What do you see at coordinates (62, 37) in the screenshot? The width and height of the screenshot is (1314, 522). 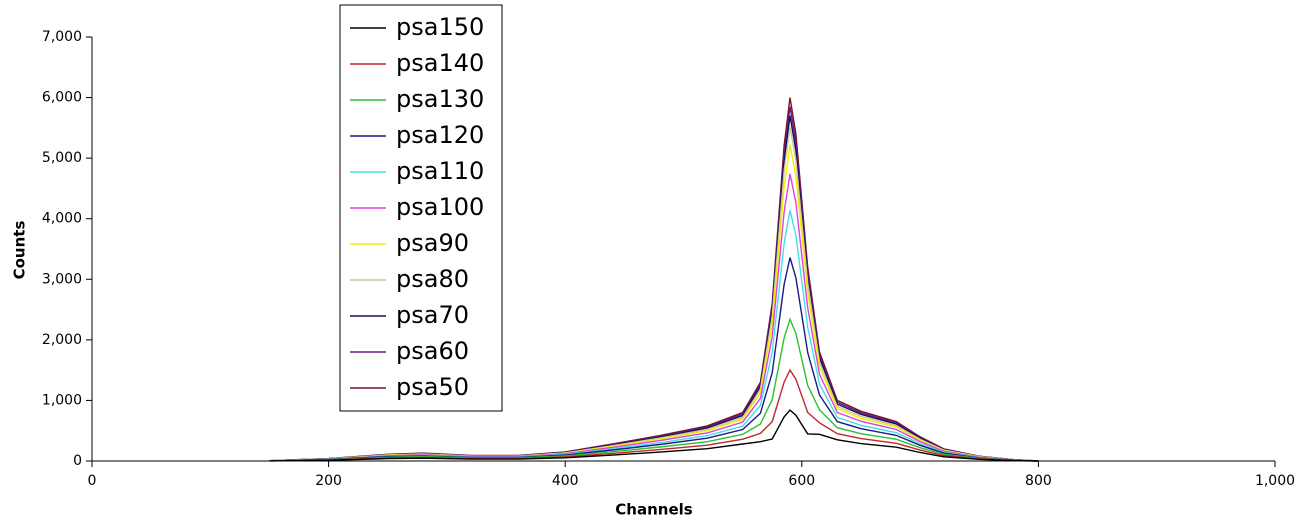 I see `y-tick-label: 7,000` at bounding box center [62, 37].